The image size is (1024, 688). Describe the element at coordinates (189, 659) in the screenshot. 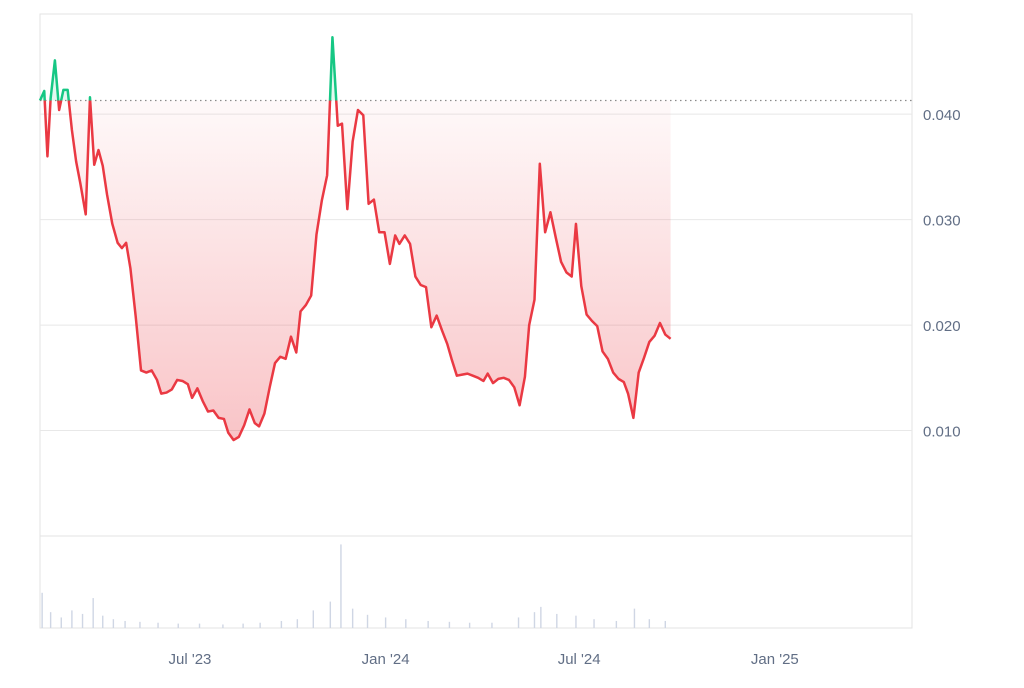

I see `x-tick-label: Jul '23` at that location.